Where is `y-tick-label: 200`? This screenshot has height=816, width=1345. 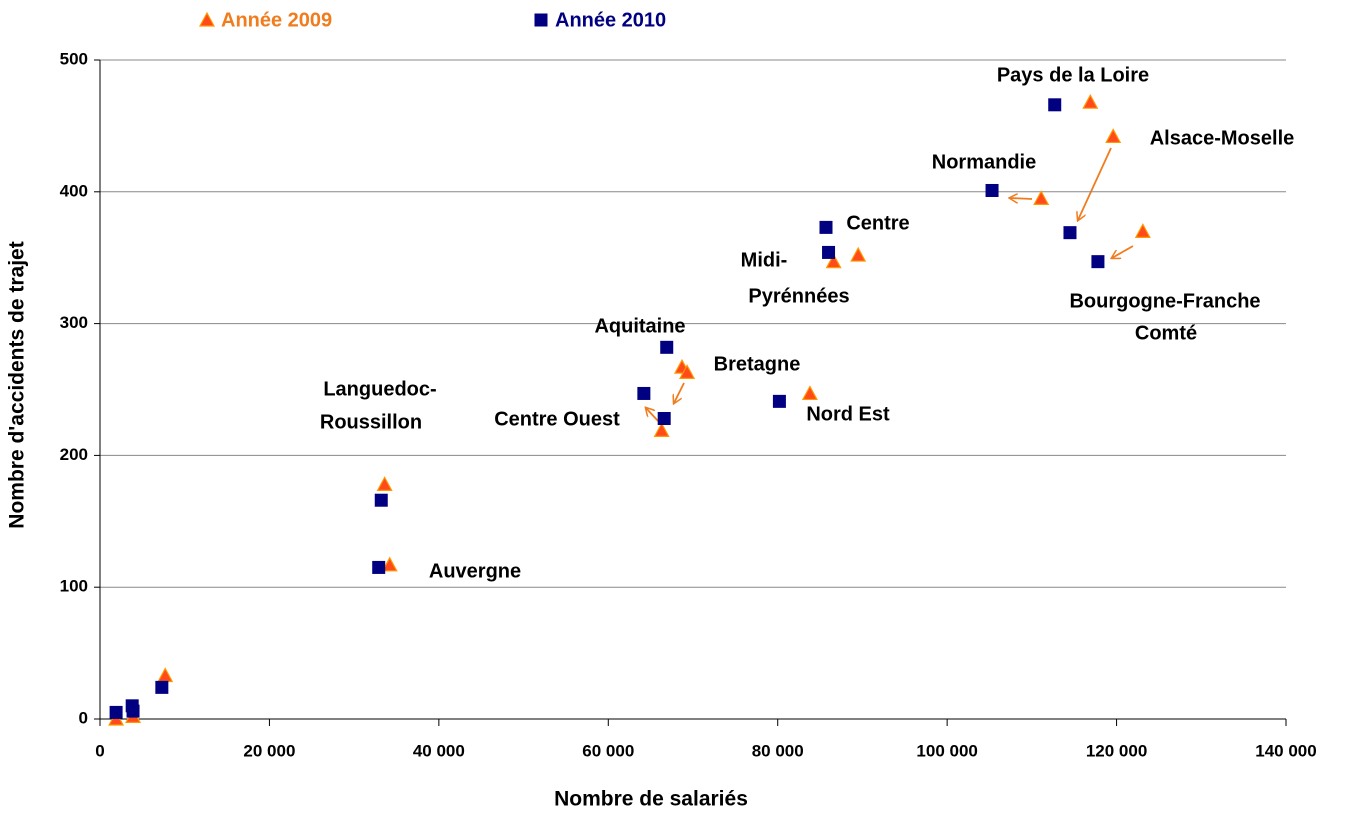 y-tick-label: 200 is located at coordinates (74, 454).